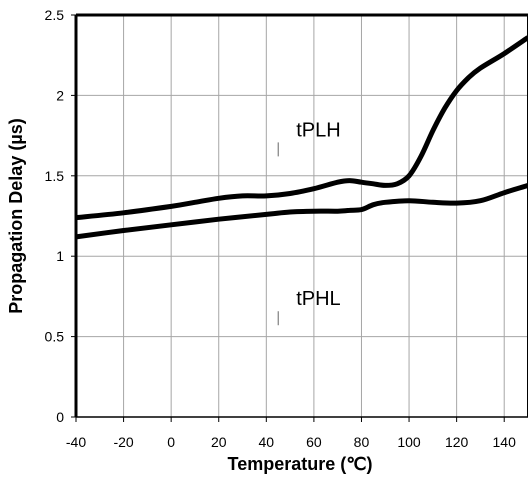  What do you see at coordinates (409, 442) in the screenshot?
I see `x-tick-label: 100` at bounding box center [409, 442].